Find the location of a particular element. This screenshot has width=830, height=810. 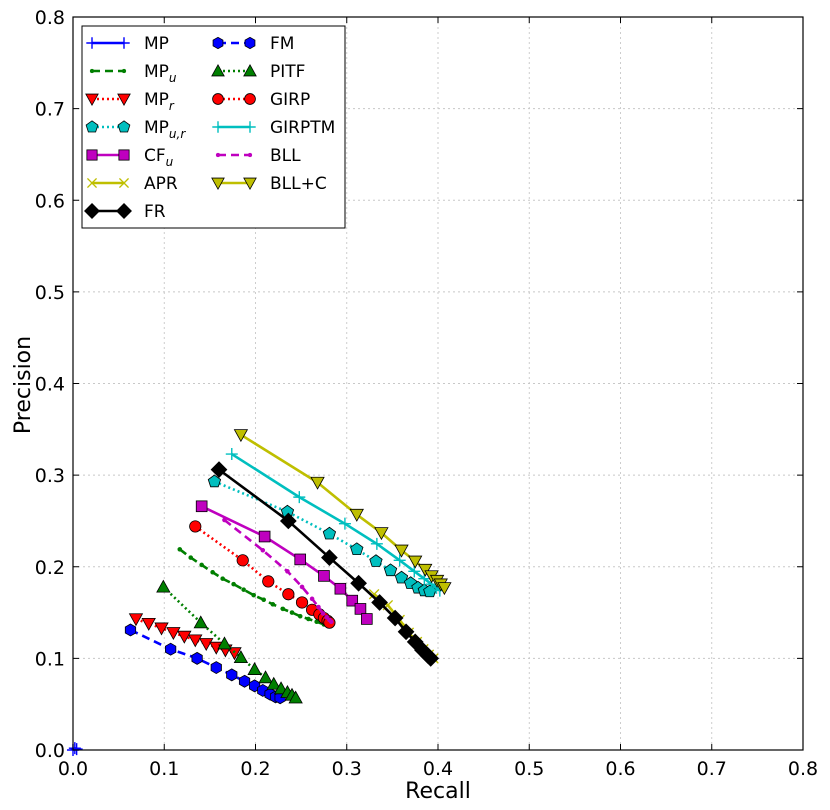

legend-marker-pitf is located at coordinates (250, 70).